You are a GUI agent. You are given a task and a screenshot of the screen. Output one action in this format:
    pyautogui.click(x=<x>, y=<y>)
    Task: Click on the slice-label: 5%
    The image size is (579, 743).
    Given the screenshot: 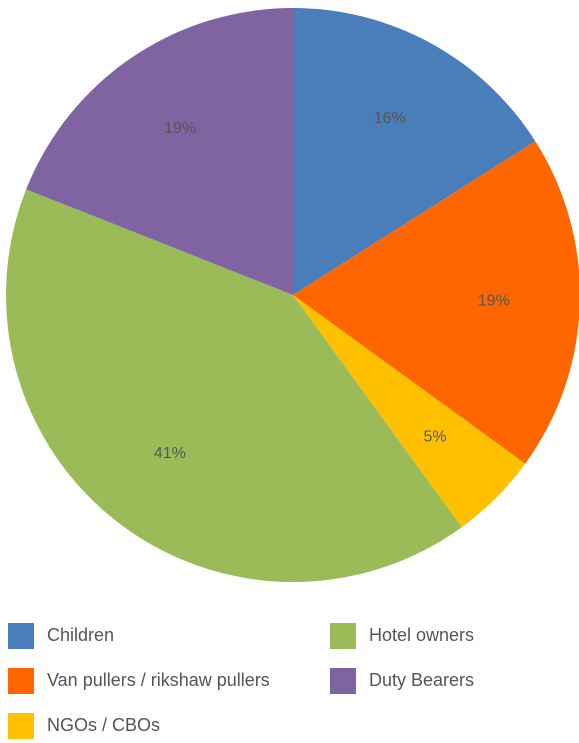 What is the action you would take?
    pyautogui.click(x=434, y=436)
    